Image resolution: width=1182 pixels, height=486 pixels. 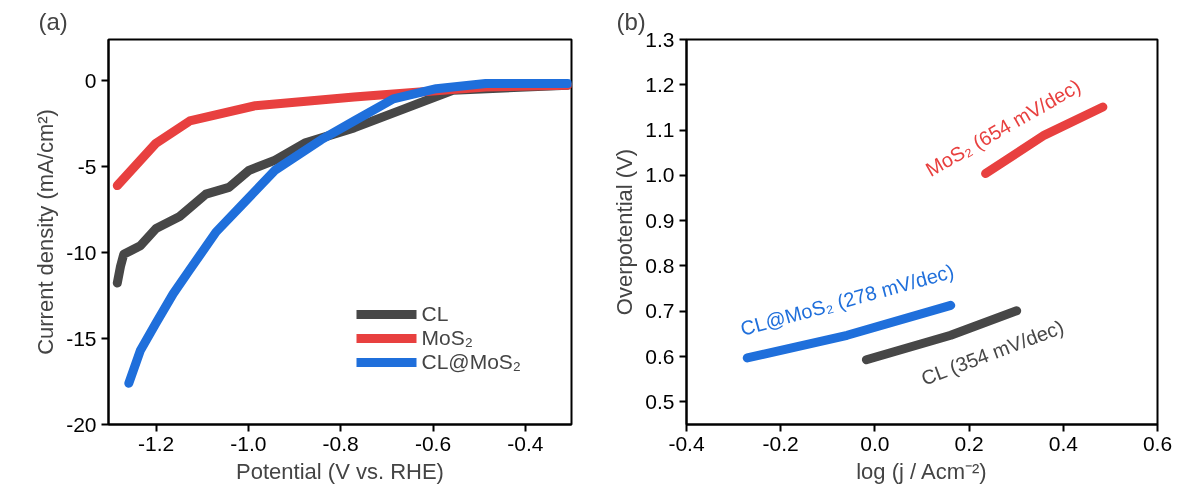 I want to click on x-tick-label: 0.2, so click(x=969, y=443).